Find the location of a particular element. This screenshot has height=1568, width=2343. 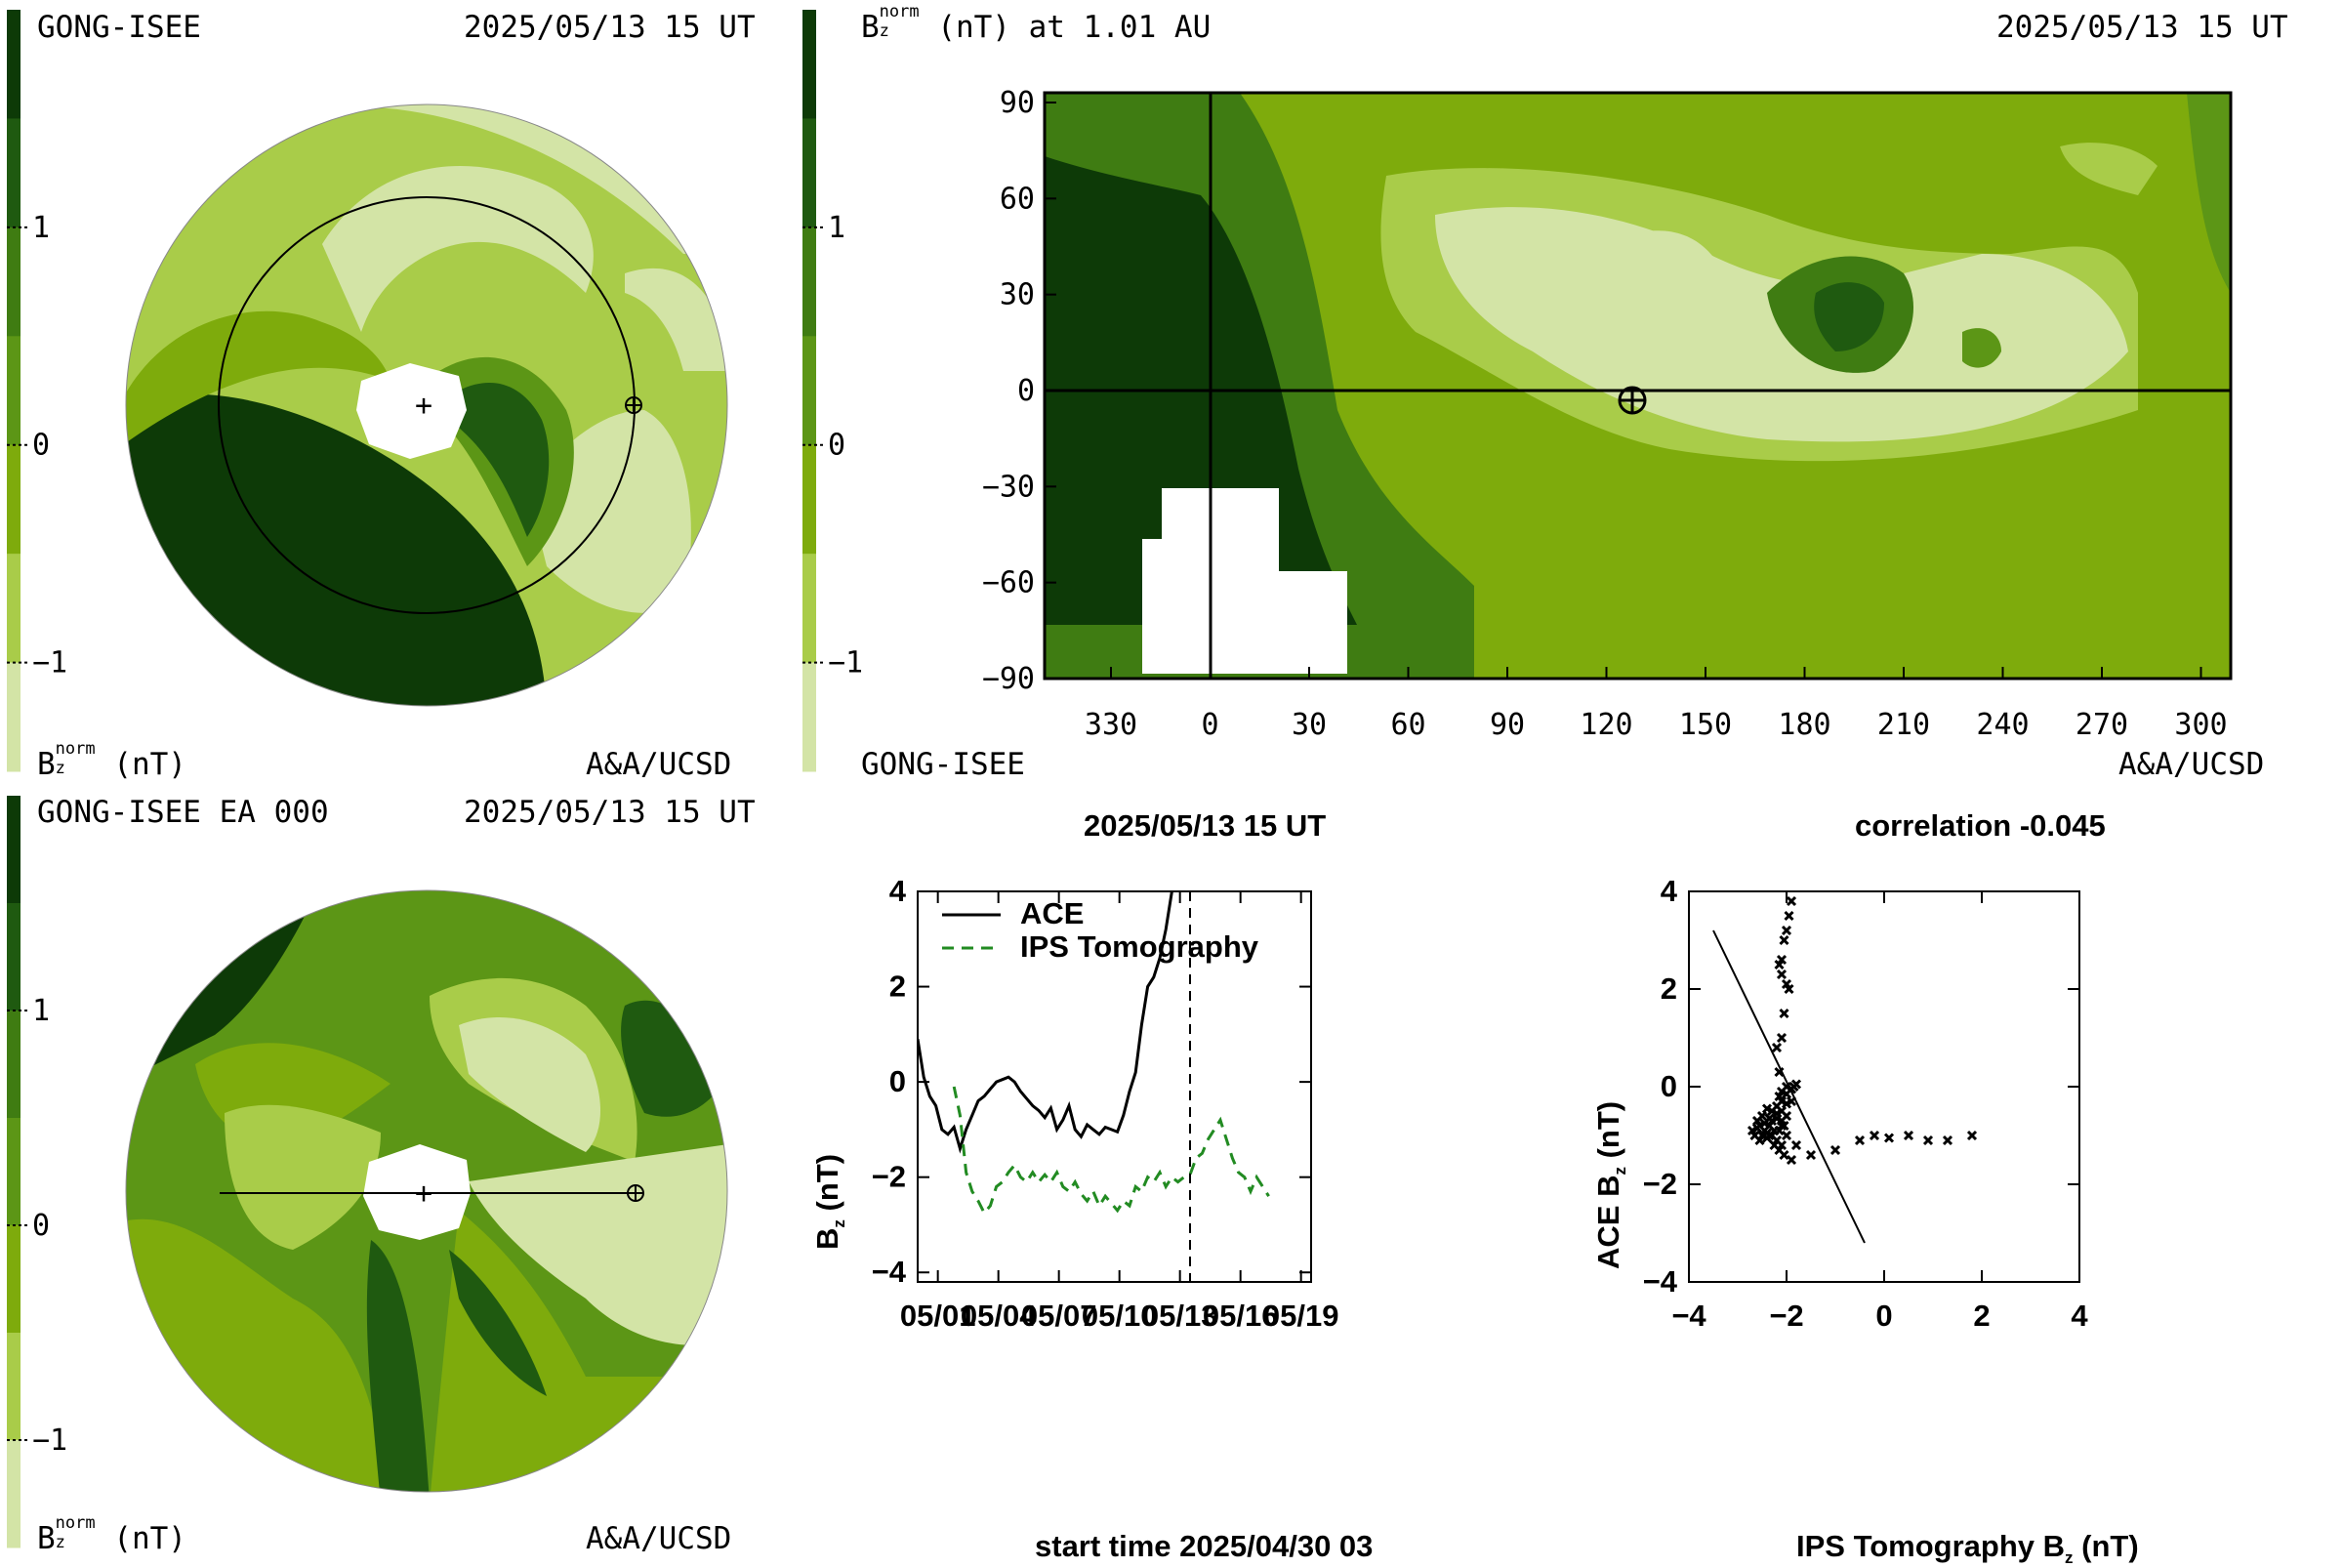

ts-y-tick-label: 2 is located at coordinates (897, 987).